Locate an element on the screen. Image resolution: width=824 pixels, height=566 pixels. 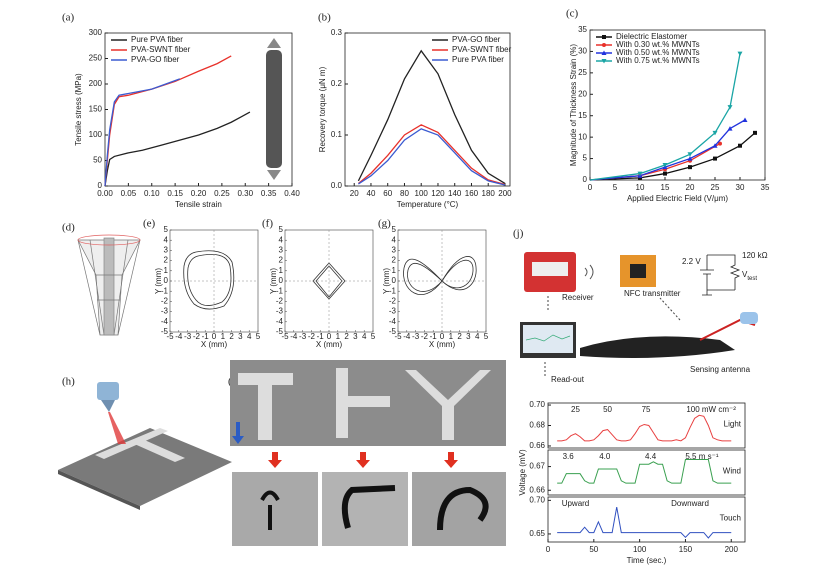
y-tick-label: 50 is located at coordinates (97, 160).